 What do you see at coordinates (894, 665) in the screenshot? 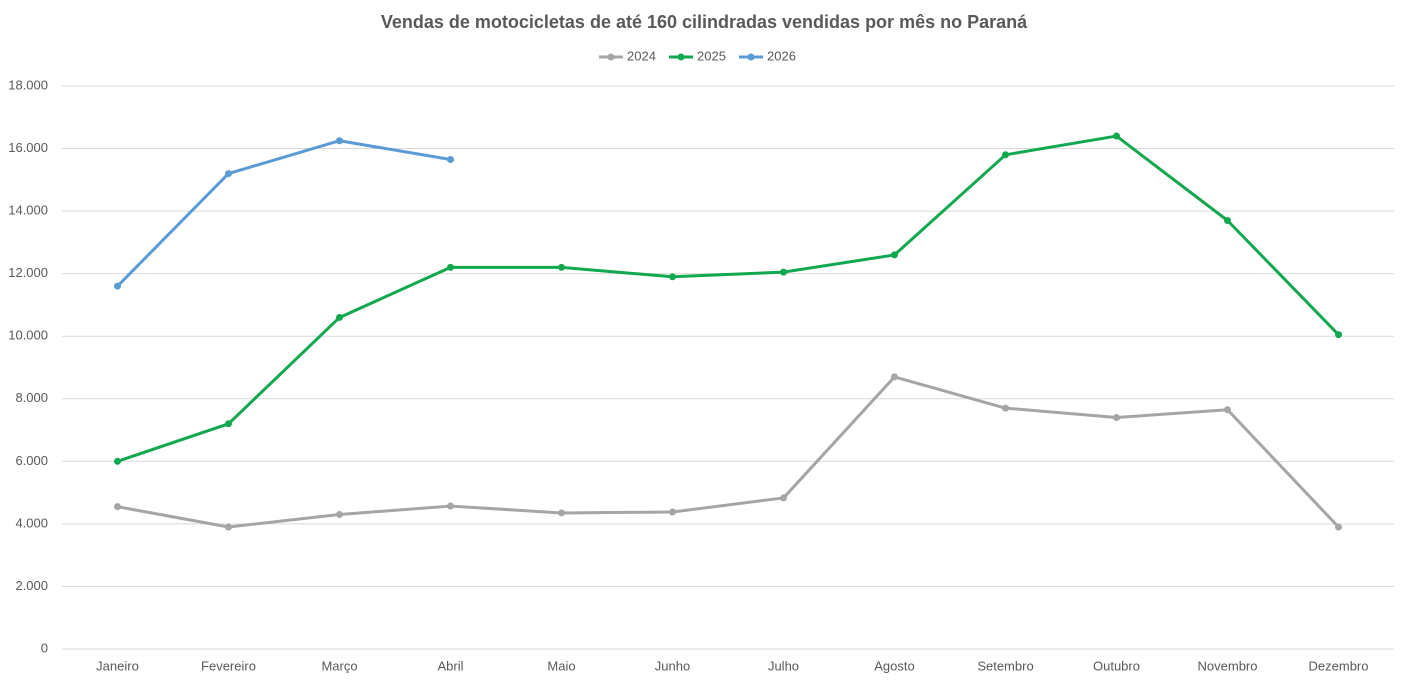
I see `x-tick-label: Agosto` at bounding box center [894, 665].